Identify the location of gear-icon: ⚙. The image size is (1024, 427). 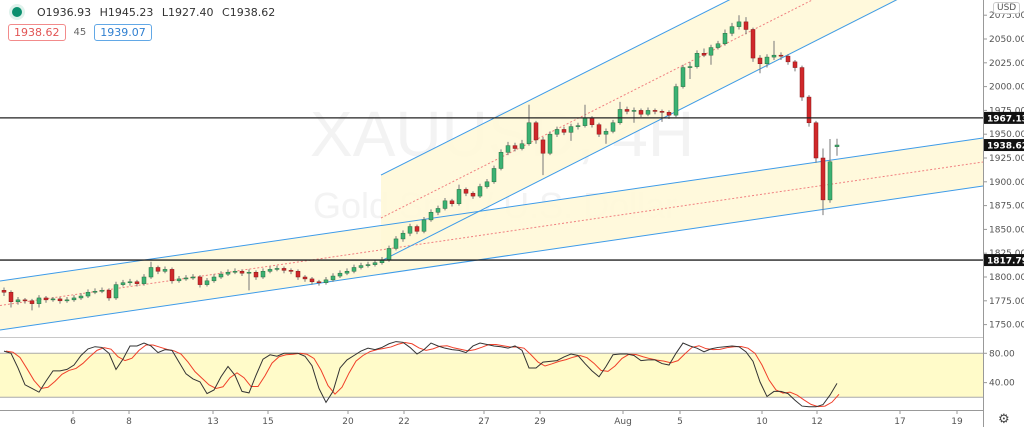
(1004, 419).